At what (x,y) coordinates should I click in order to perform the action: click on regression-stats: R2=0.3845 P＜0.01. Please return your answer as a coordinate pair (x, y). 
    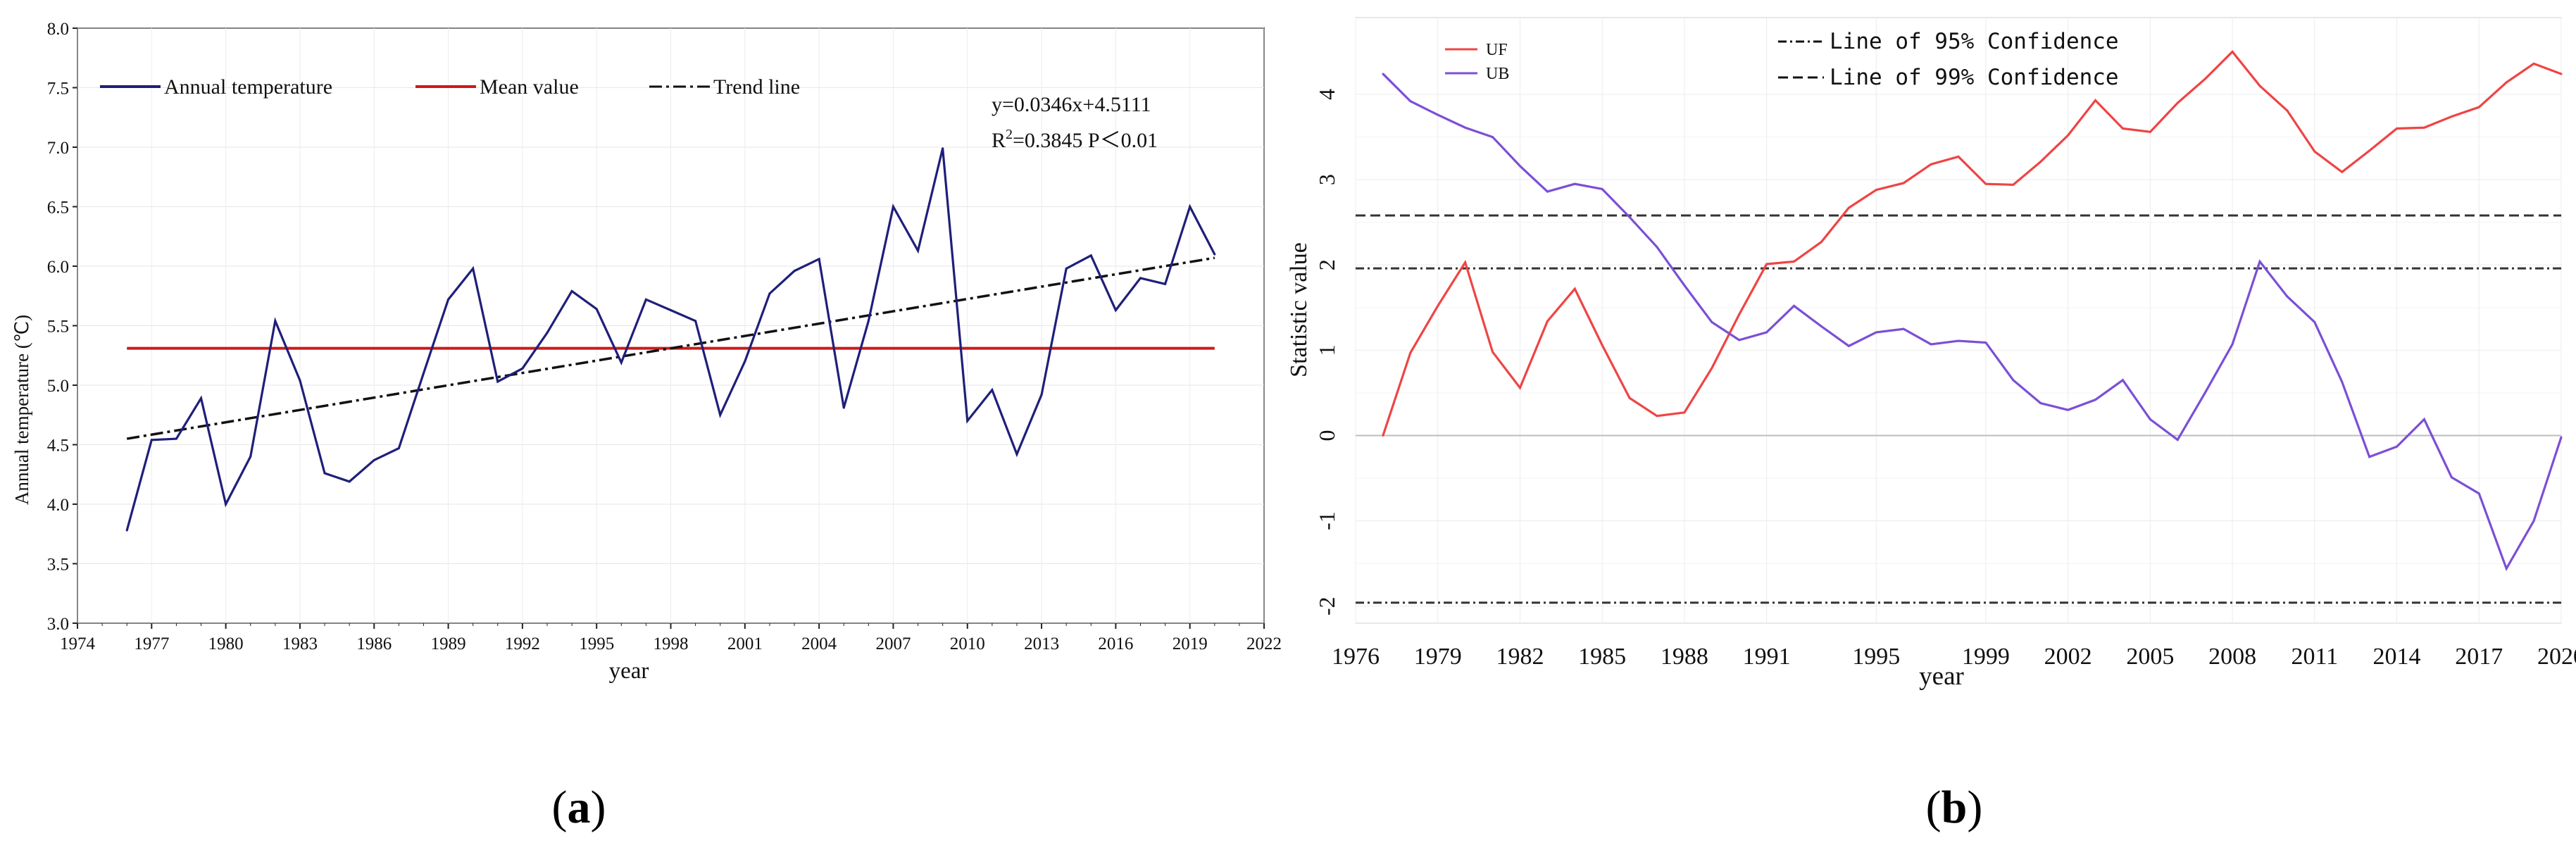
    Looking at the image, I should click on (1075, 139).